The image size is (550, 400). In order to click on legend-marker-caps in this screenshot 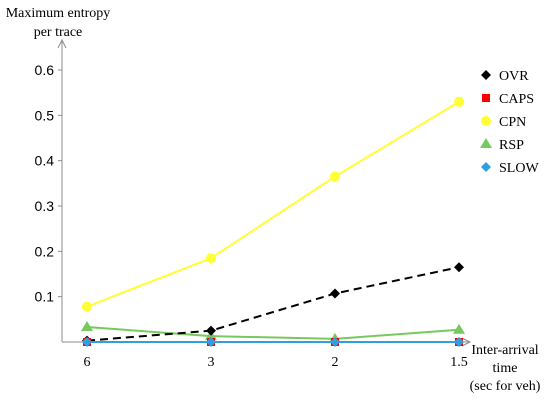, I will do `click(486, 98)`.